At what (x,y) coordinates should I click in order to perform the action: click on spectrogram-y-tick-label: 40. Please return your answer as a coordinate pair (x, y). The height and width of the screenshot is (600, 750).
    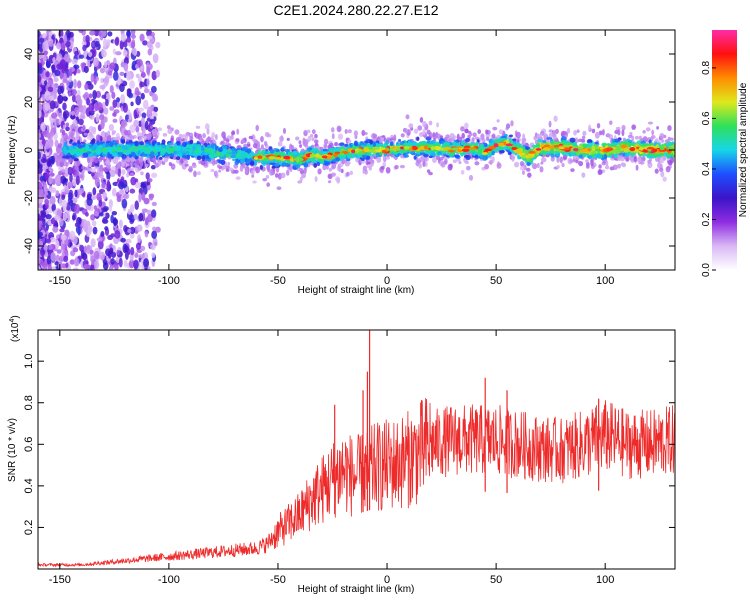
    Looking at the image, I should click on (29, 54).